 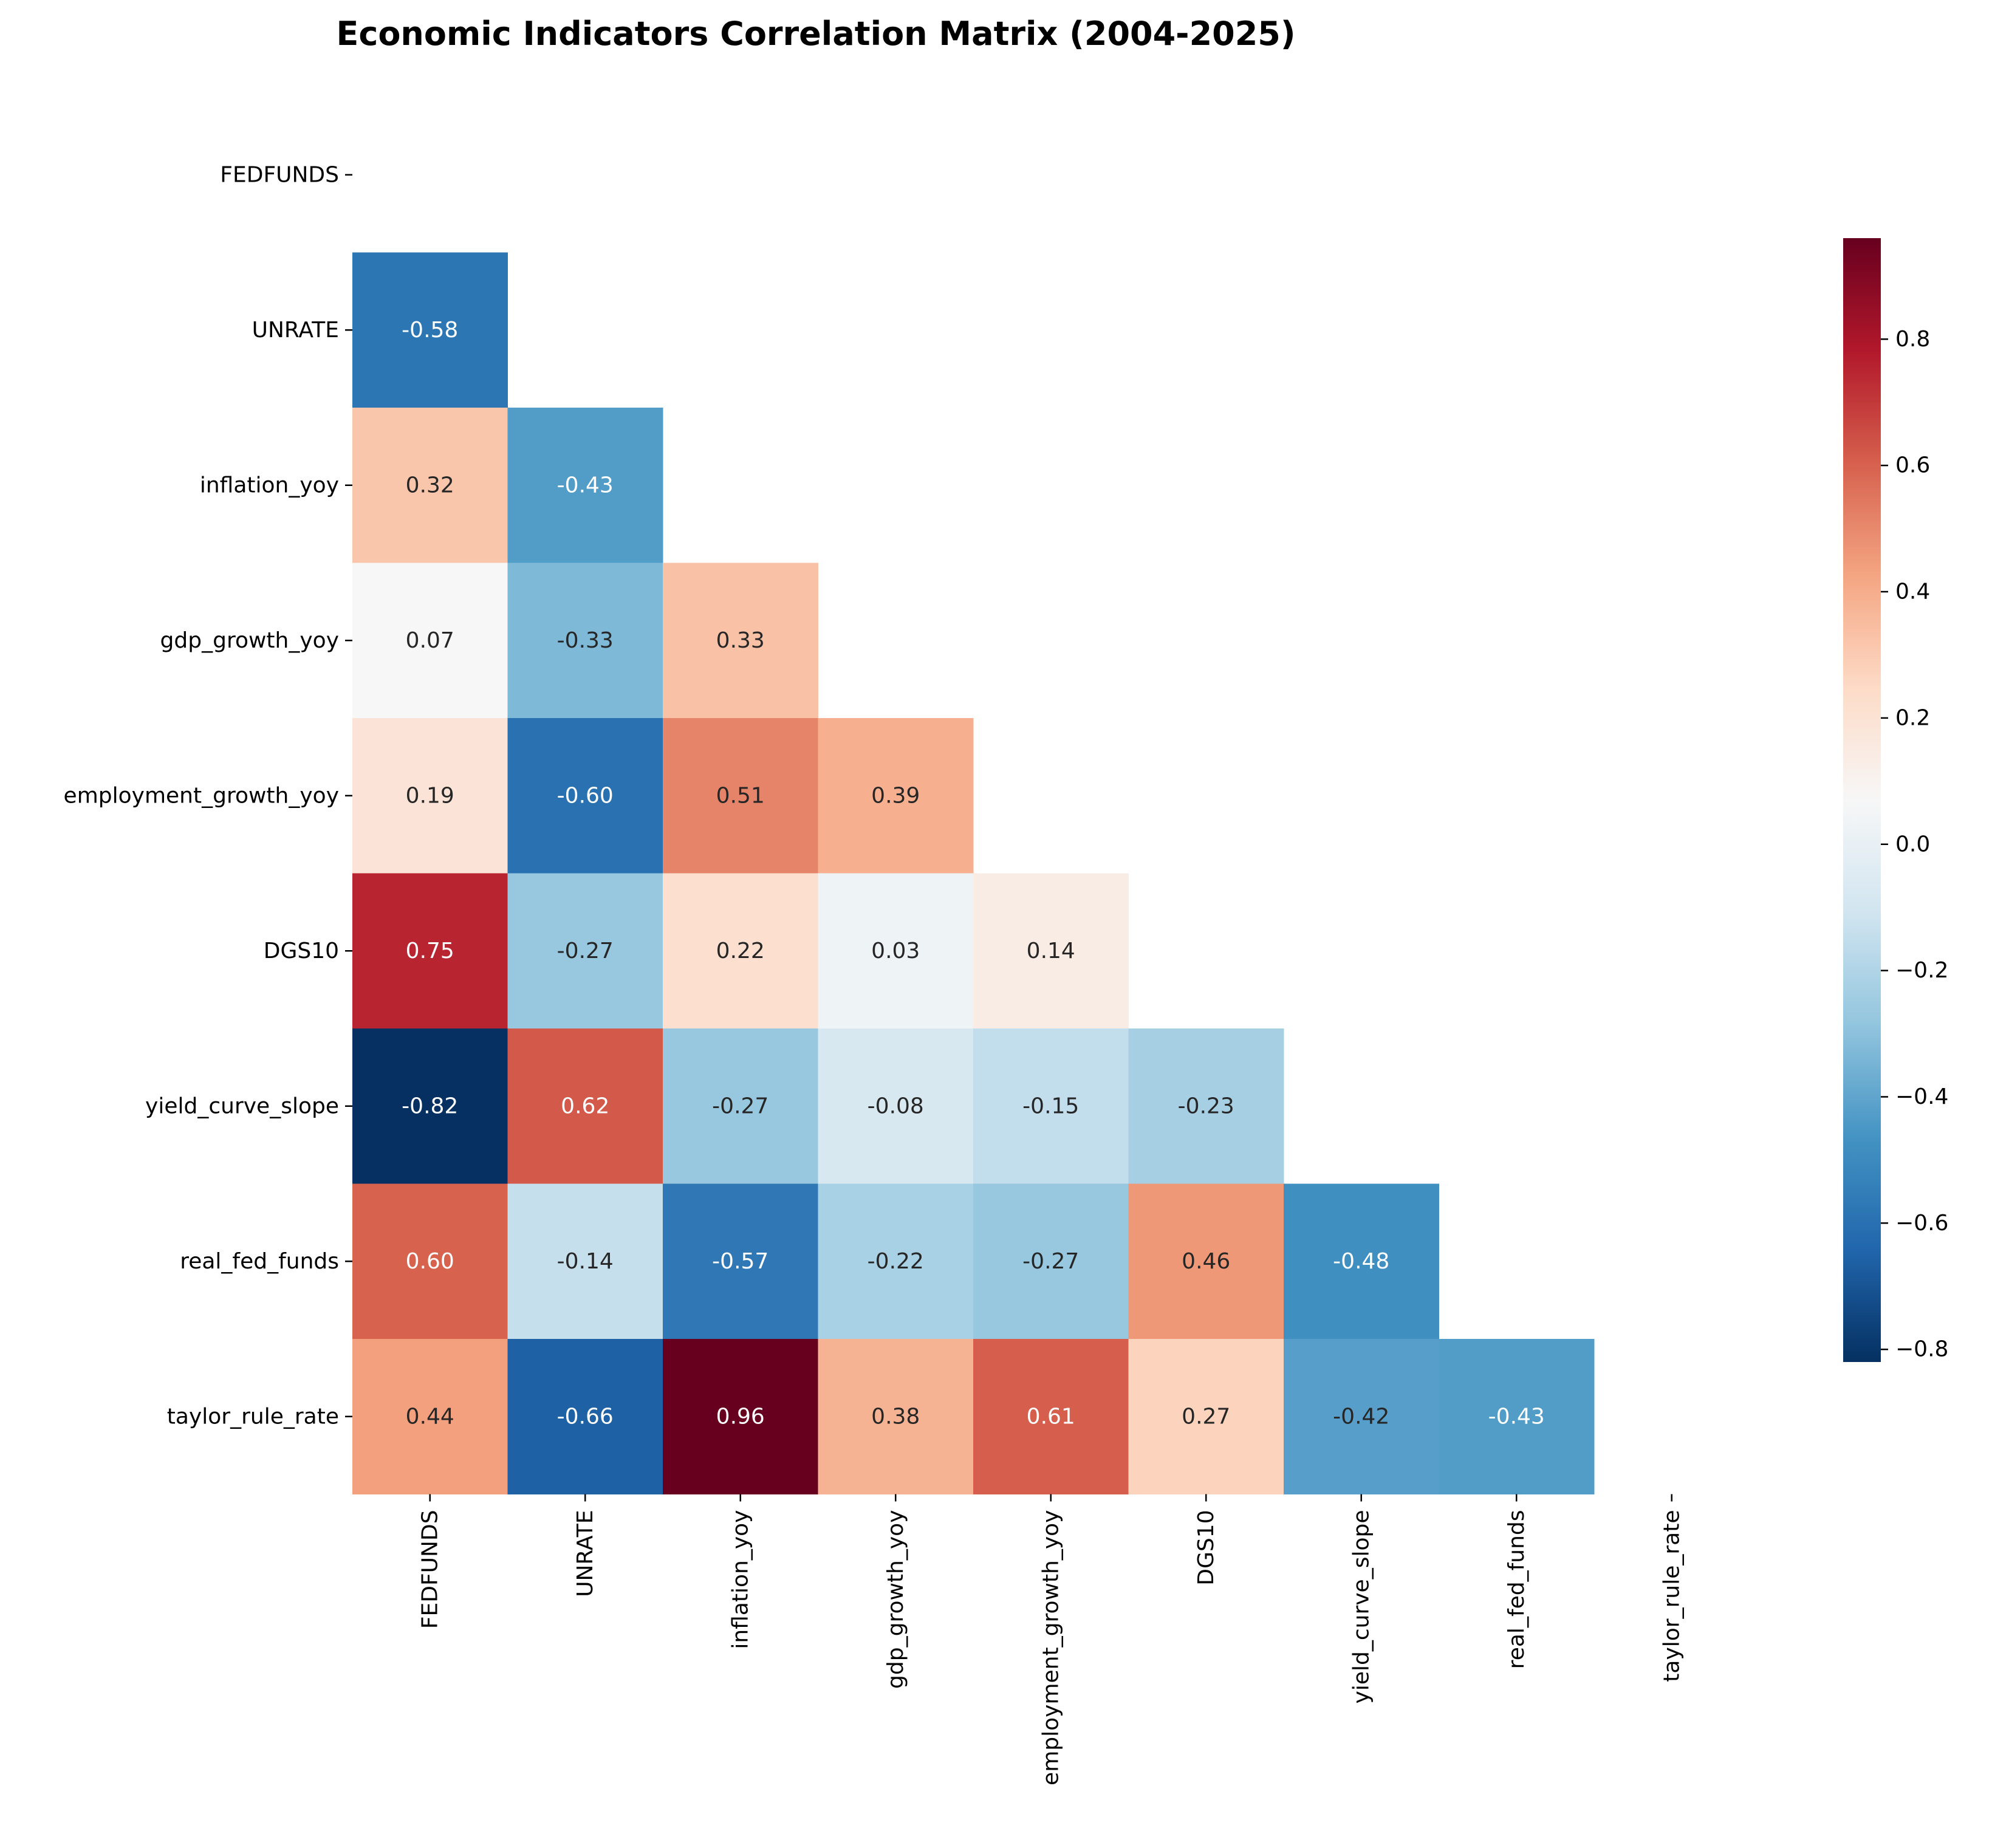 What do you see at coordinates (1671, 1596) in the screenshot?
I see `x-tick-label-taylor_rule_rate: taylor_rule_rate` at bounding box center [1671, 1596].